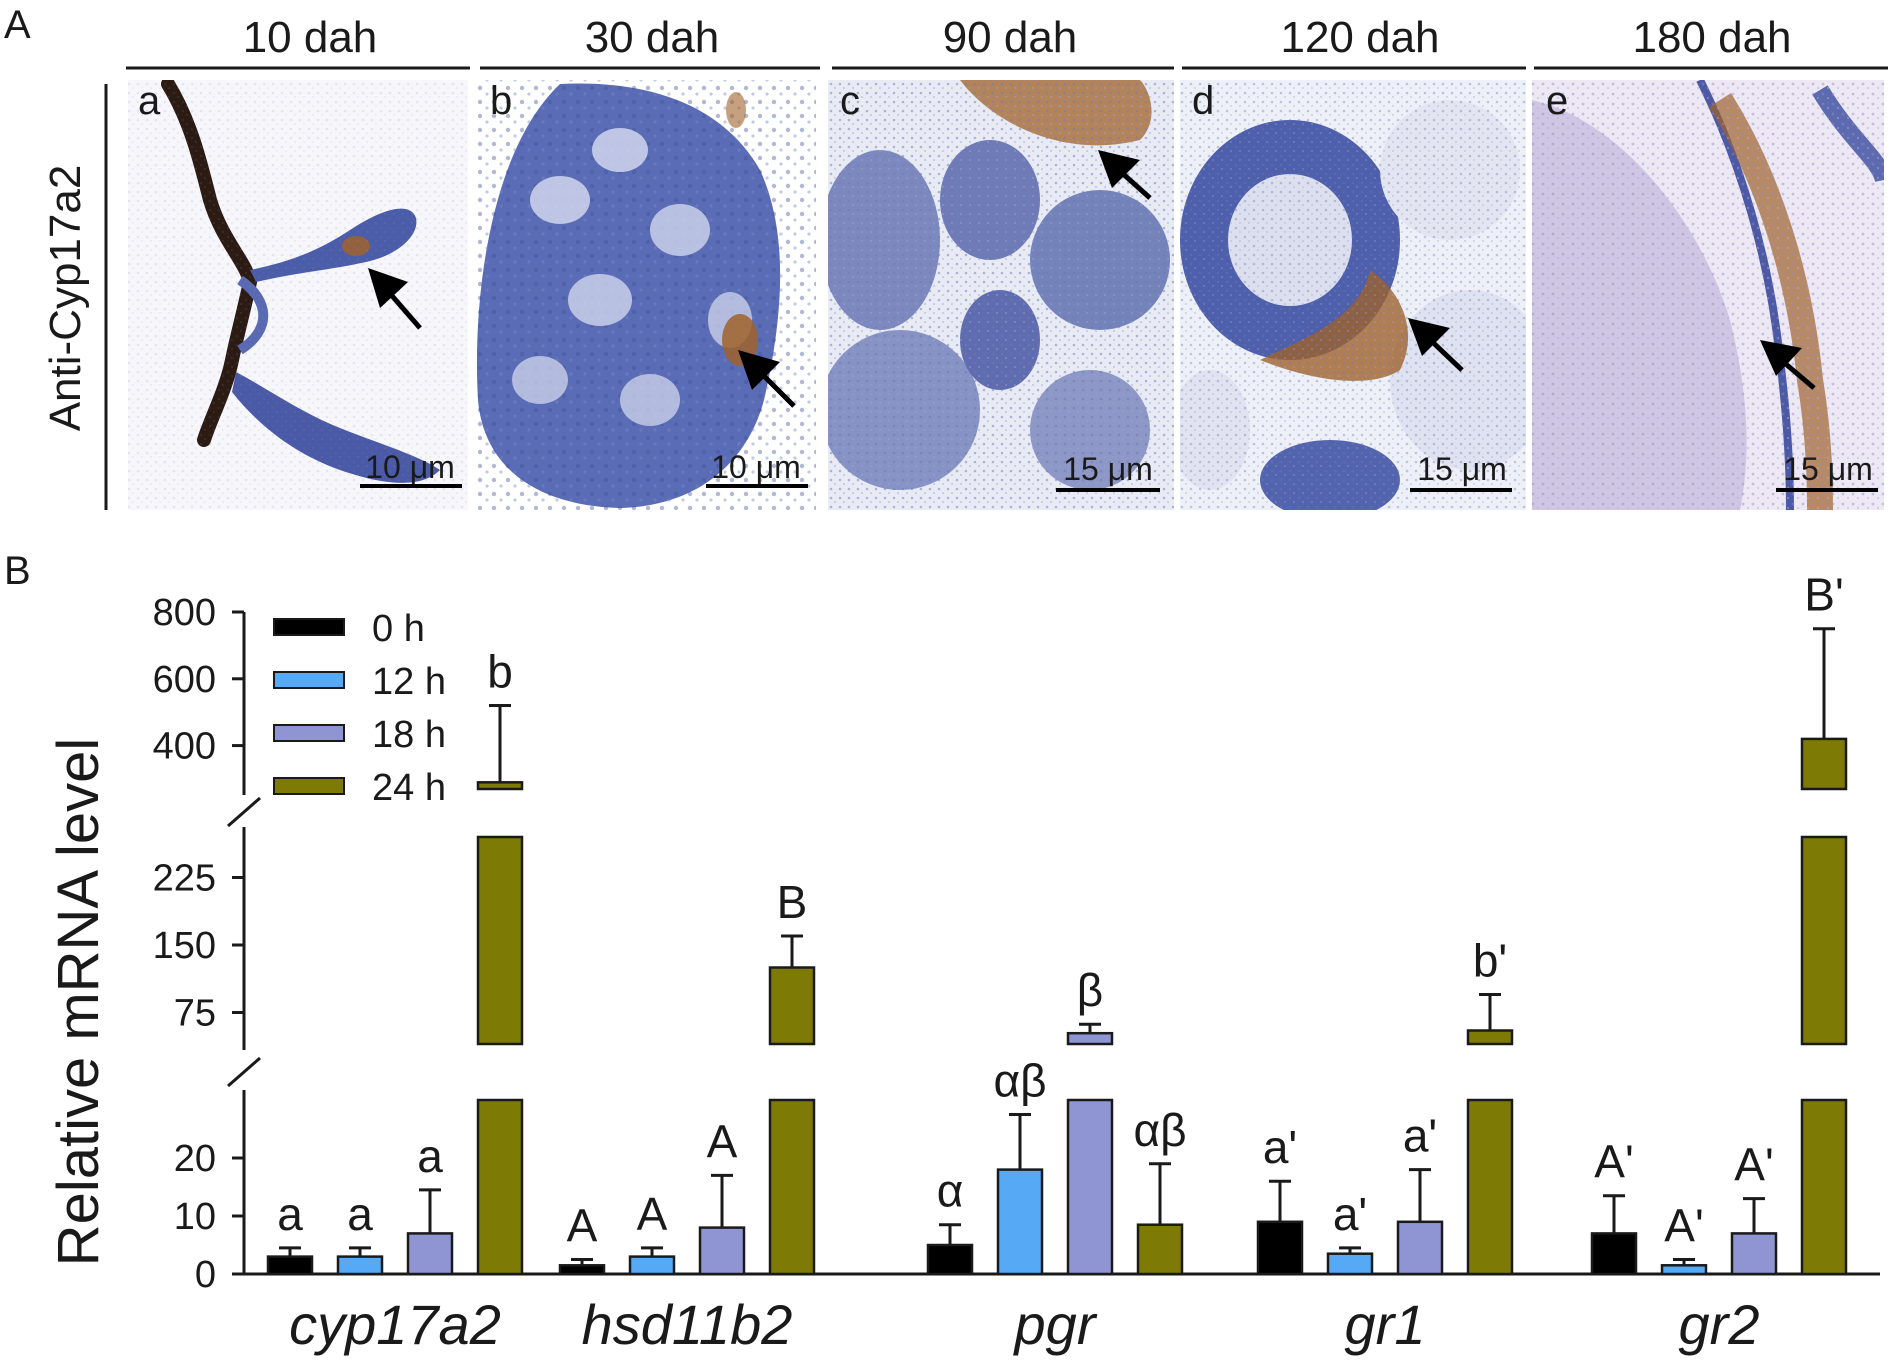  I want to click on chart-legend: 0 h 12 h 18 h 24 h, so click(359, 708).